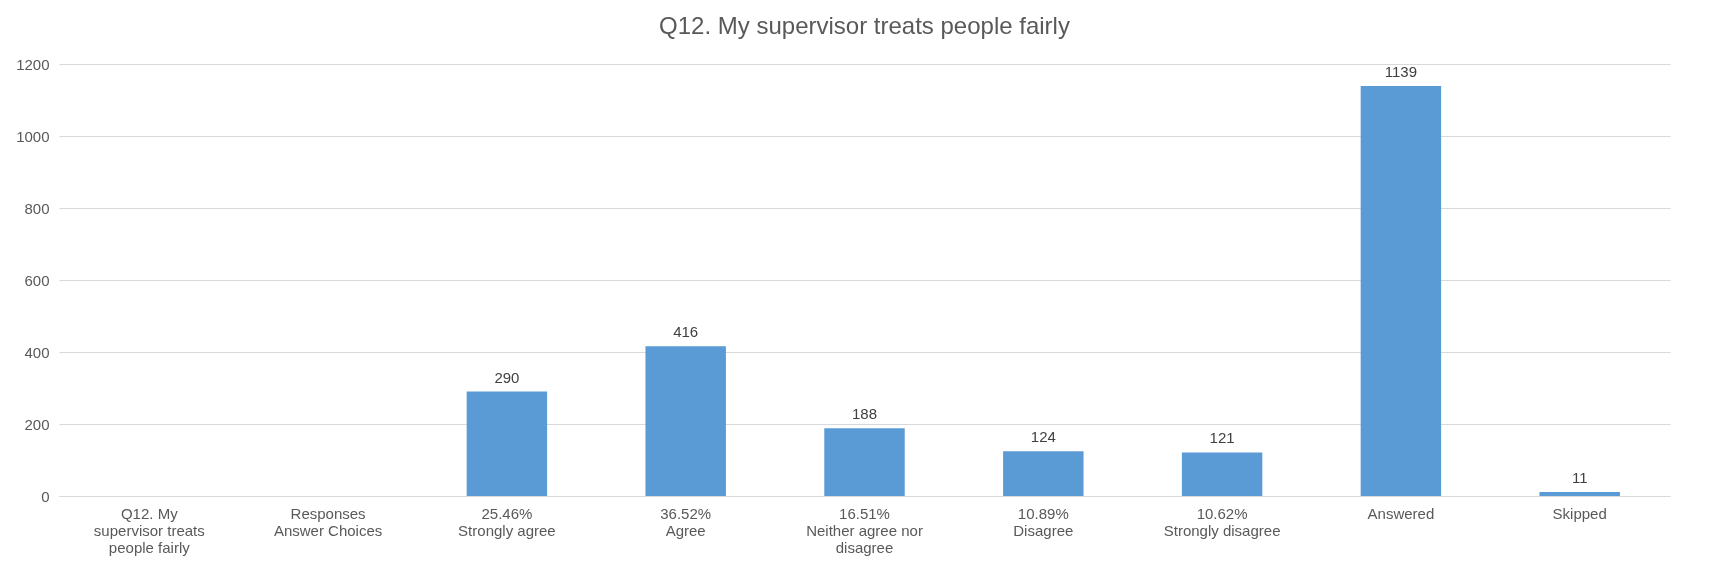 Image resolution: width=1726 pixels, height=579 pixels. I want to click on data-label: 124, so click(1043, 437).